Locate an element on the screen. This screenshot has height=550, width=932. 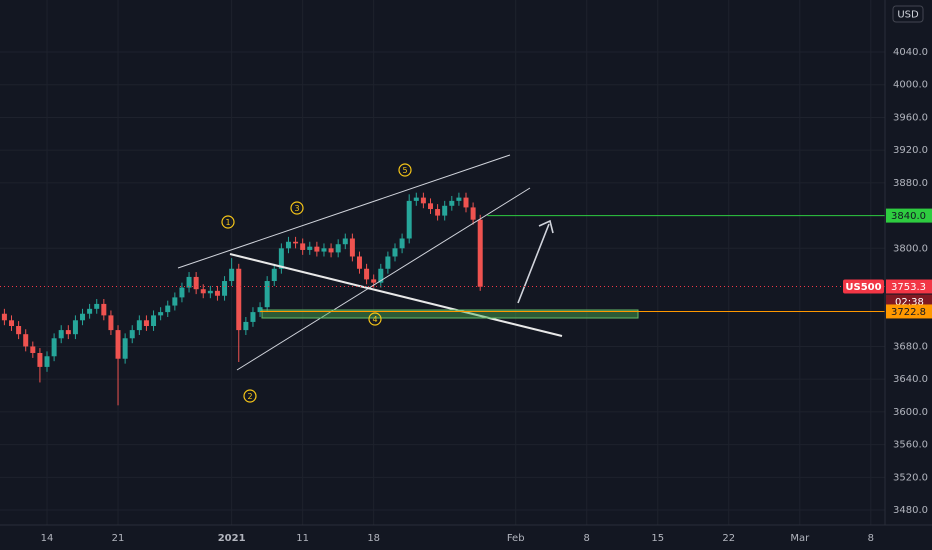
y-tick-label: 3480.0 is located at coordinates (910, 510).